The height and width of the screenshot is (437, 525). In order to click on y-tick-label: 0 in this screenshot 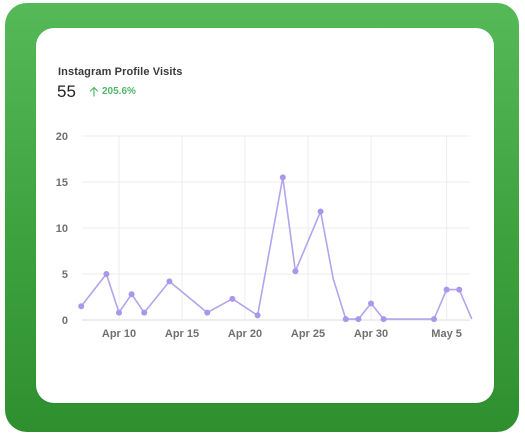, I will do `click(65, 321)`.